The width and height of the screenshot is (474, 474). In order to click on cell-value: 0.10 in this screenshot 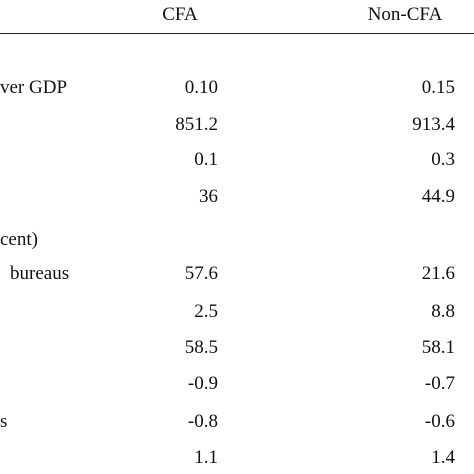, I will do `click(201, 87)`.